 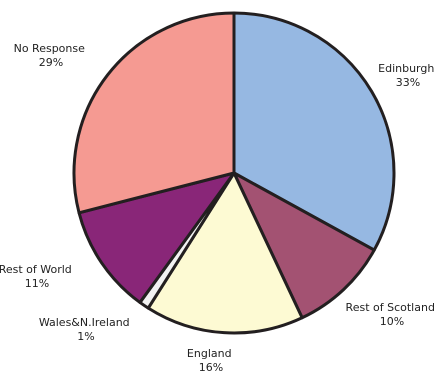 What do you see at coordinates (408, 82) in the screenshot?
I see `slice-value-edinburgh: 33%` at bounding box center [408, 82].